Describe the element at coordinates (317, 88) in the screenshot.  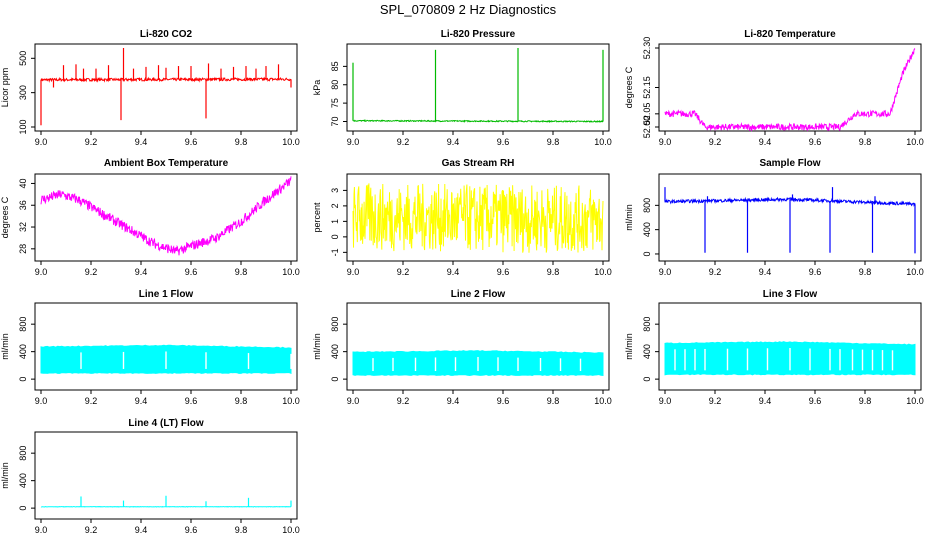
I see `y-axis-label: kPa` at that location.